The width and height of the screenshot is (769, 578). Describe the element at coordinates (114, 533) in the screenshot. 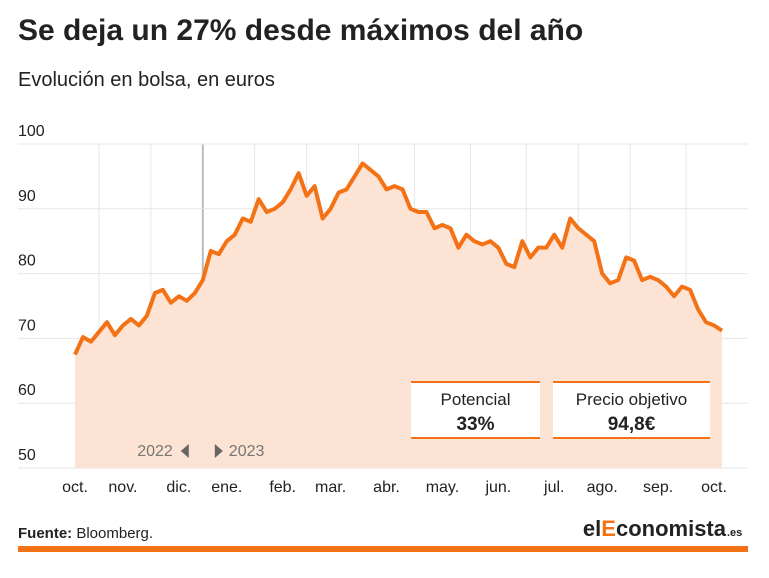

I see `source-text: Bloomberg.` at that location.